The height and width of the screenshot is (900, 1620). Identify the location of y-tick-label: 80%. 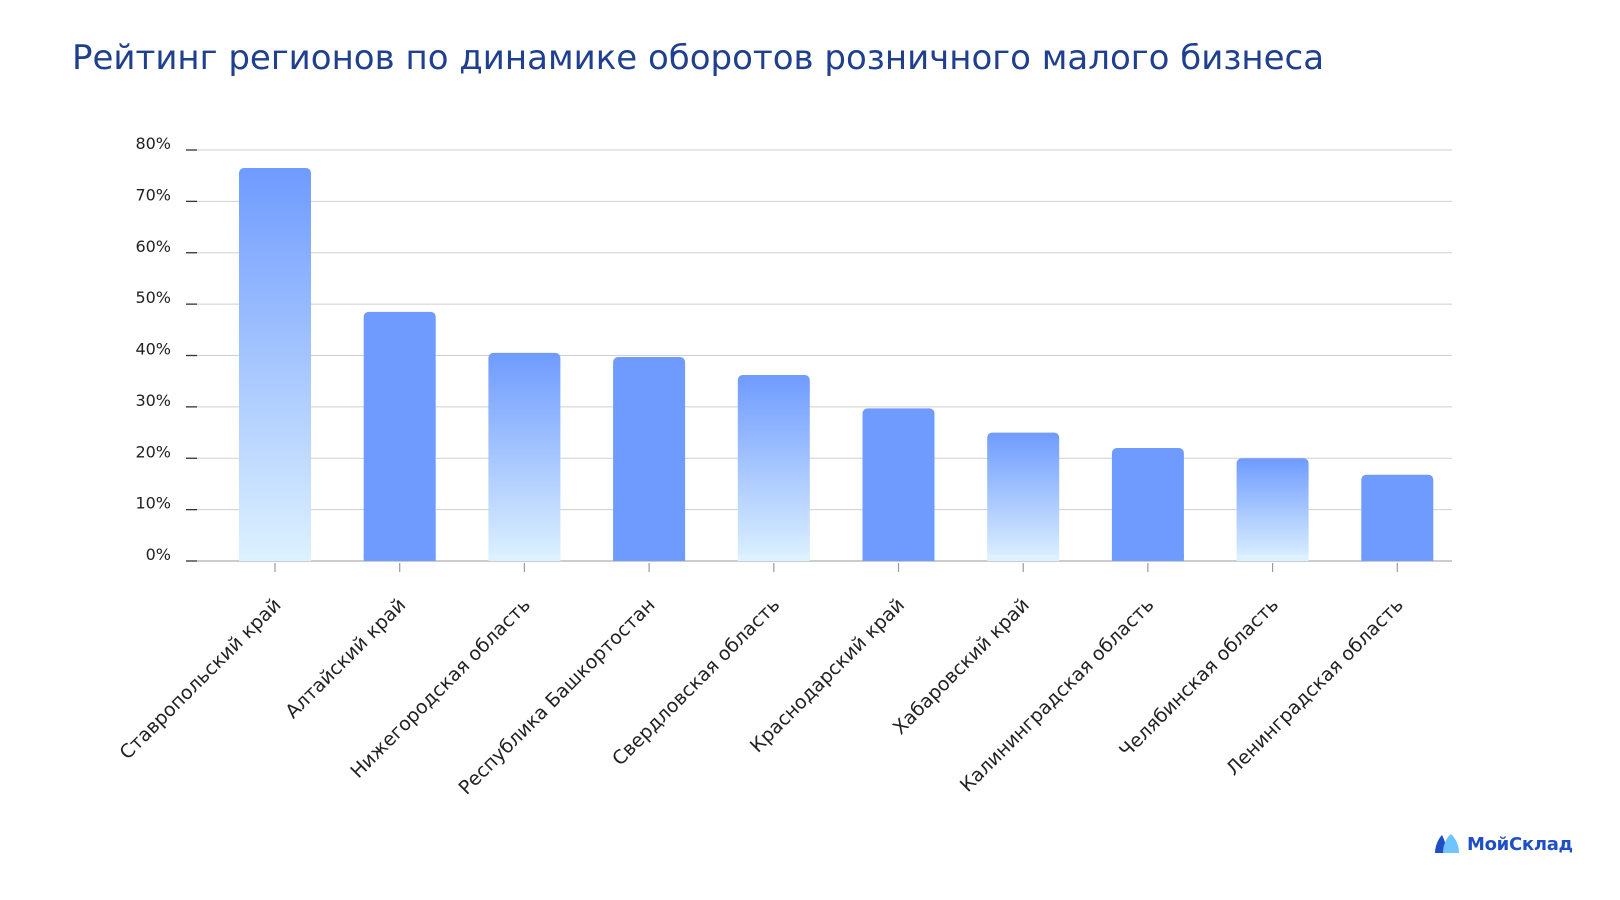
(153, 143).